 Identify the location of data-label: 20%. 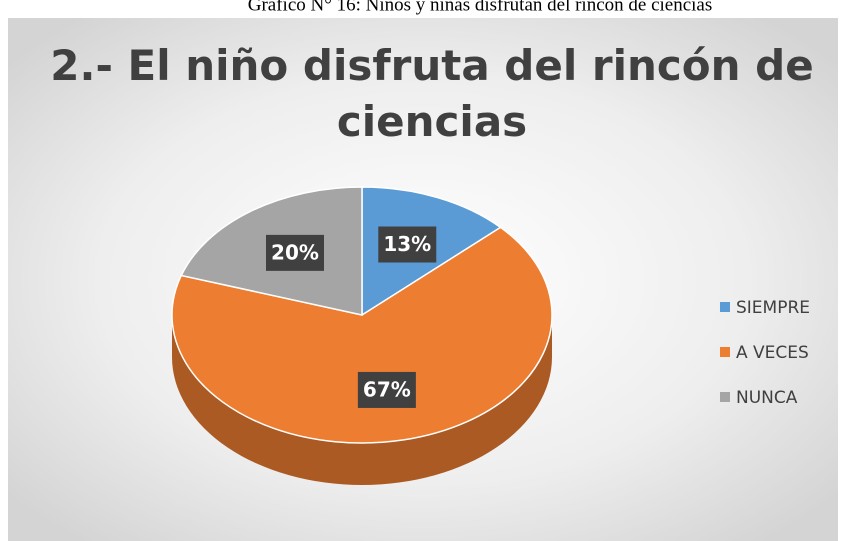
(295, 252).